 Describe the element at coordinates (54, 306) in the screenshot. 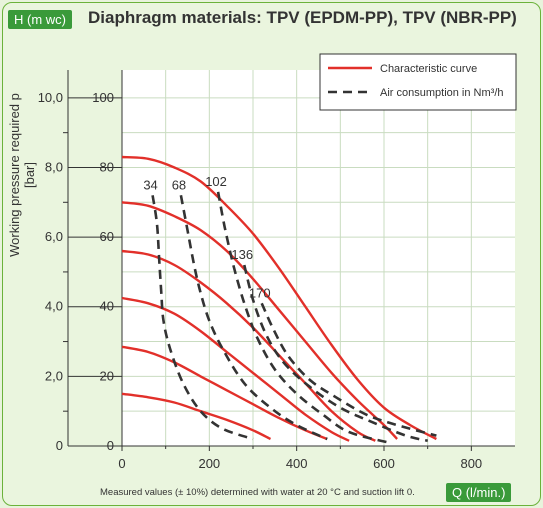

I see `y-tick-label-bar: 4,0` at that location.